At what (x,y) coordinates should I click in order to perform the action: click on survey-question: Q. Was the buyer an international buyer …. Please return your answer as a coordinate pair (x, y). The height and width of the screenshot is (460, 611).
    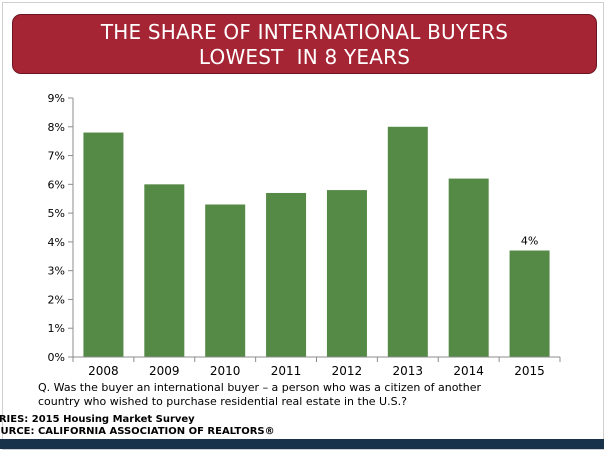
    Looking at the image, I should click on (308, 395).